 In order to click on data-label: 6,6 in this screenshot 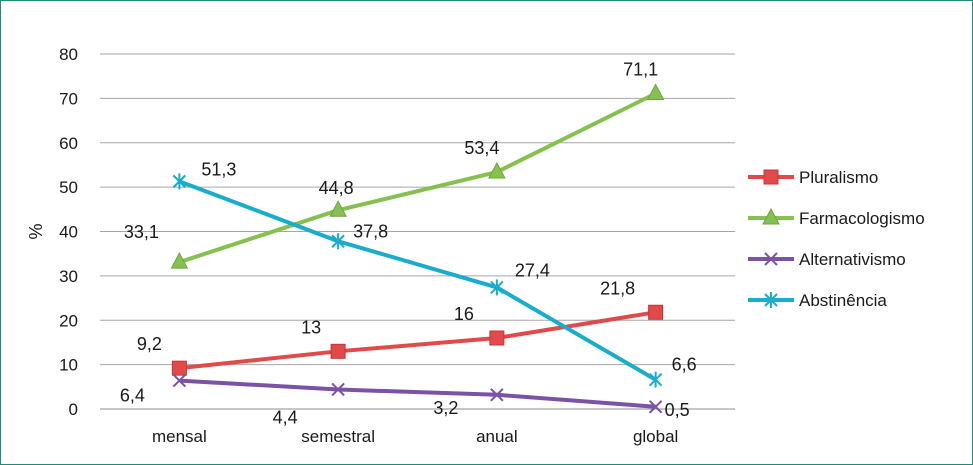, I will do `click(684, 365)`.